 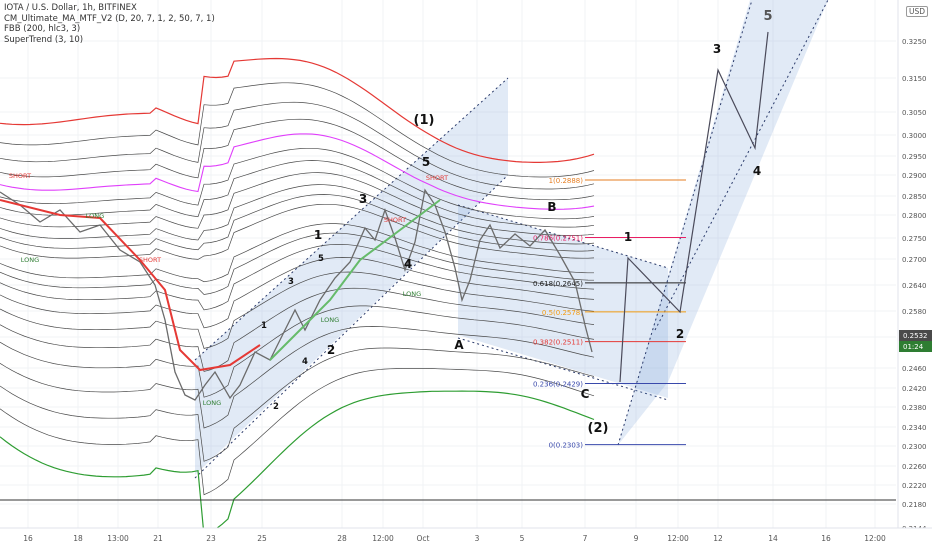 I want to click on wave-label-projection: 5, so click(x=767, y=16).